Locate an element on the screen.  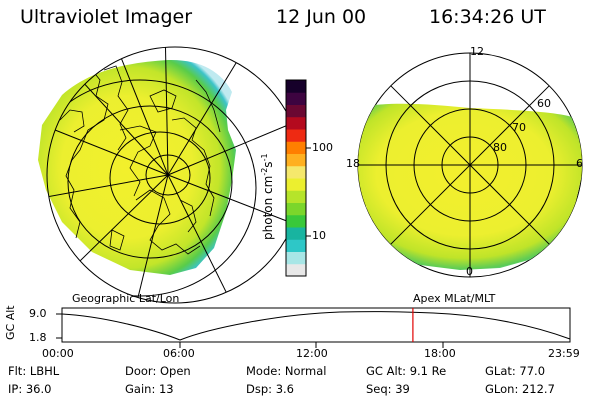
info-door: Door: Open is located at coordinates (158, 371).